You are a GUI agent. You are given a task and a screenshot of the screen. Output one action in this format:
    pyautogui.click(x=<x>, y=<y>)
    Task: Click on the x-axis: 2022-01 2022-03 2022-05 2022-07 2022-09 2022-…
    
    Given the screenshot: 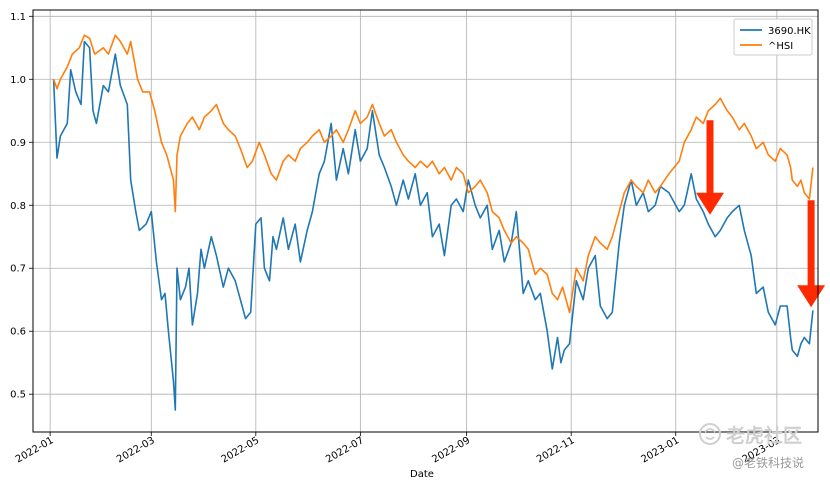 What is the action you would take?
    pyautogui.click(x=398, y=448)
    